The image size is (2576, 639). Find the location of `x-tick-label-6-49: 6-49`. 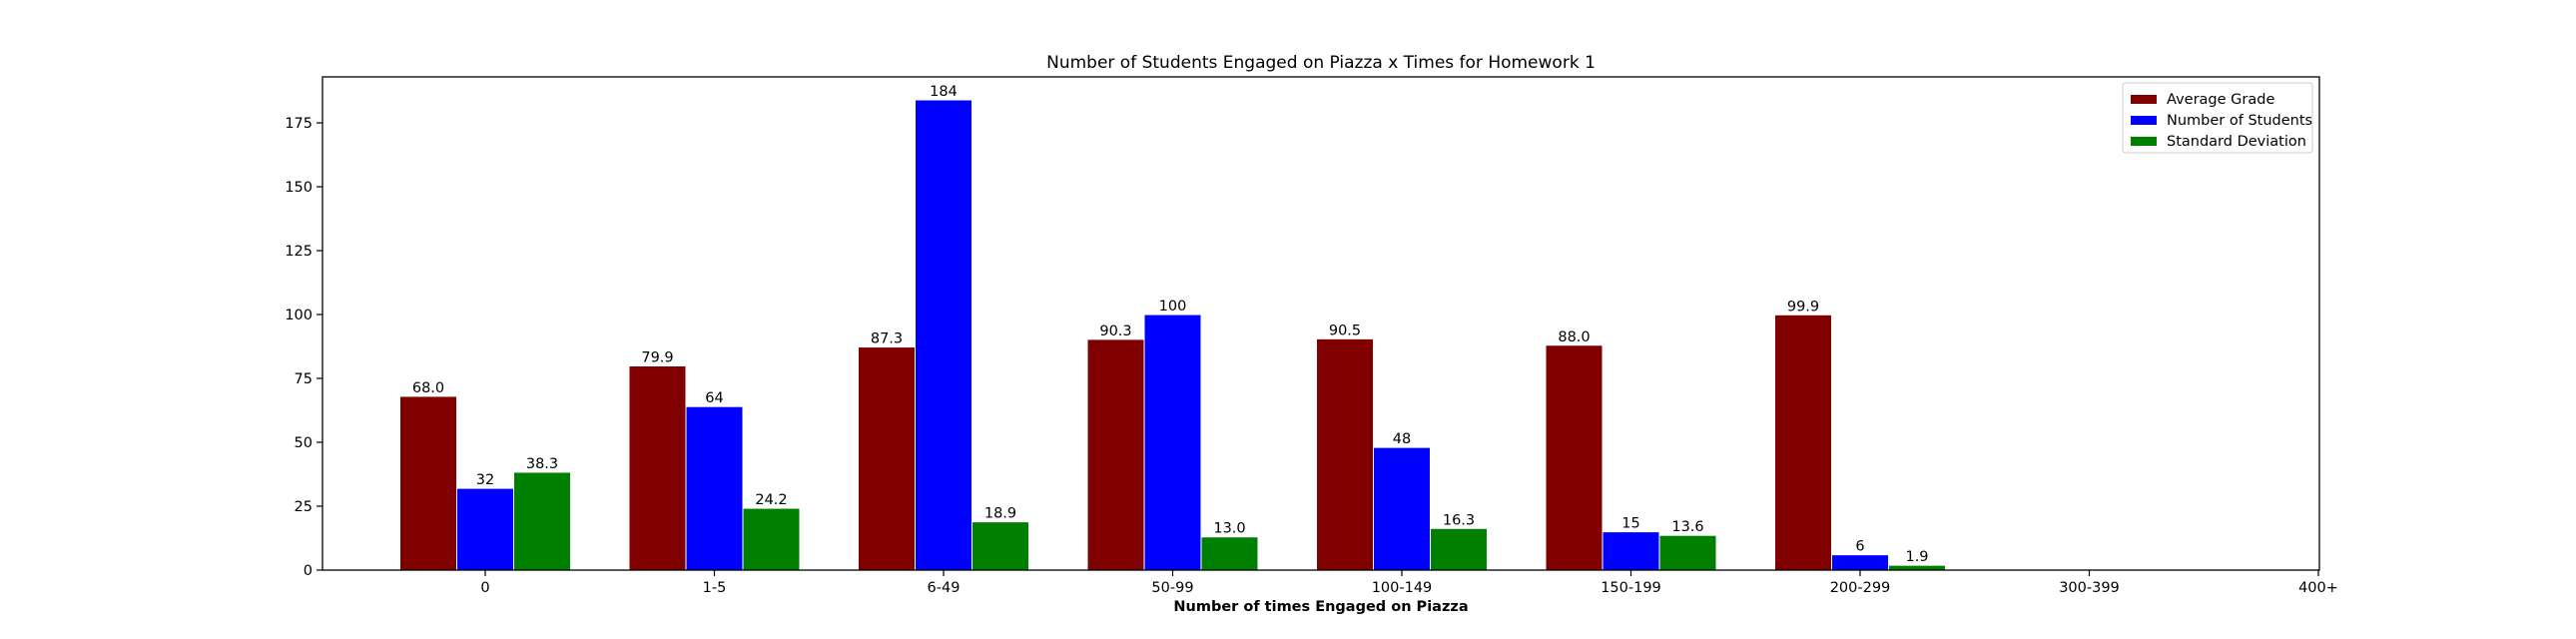

x-tick-label-6-49: 6-49 is located at coordinates (945, 588).